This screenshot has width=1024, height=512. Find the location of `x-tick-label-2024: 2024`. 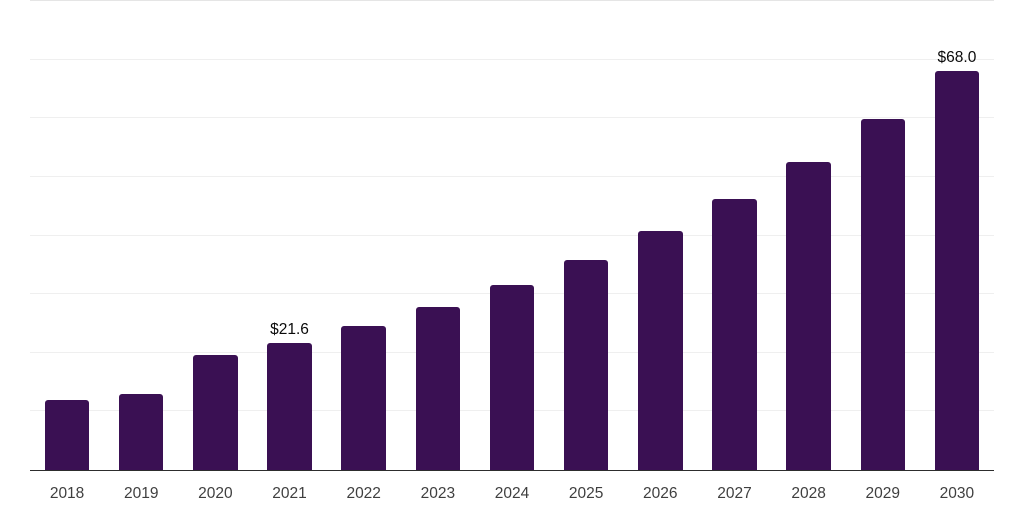

x-tick-label-2024: 2024 is located at coordinates (512, 493).